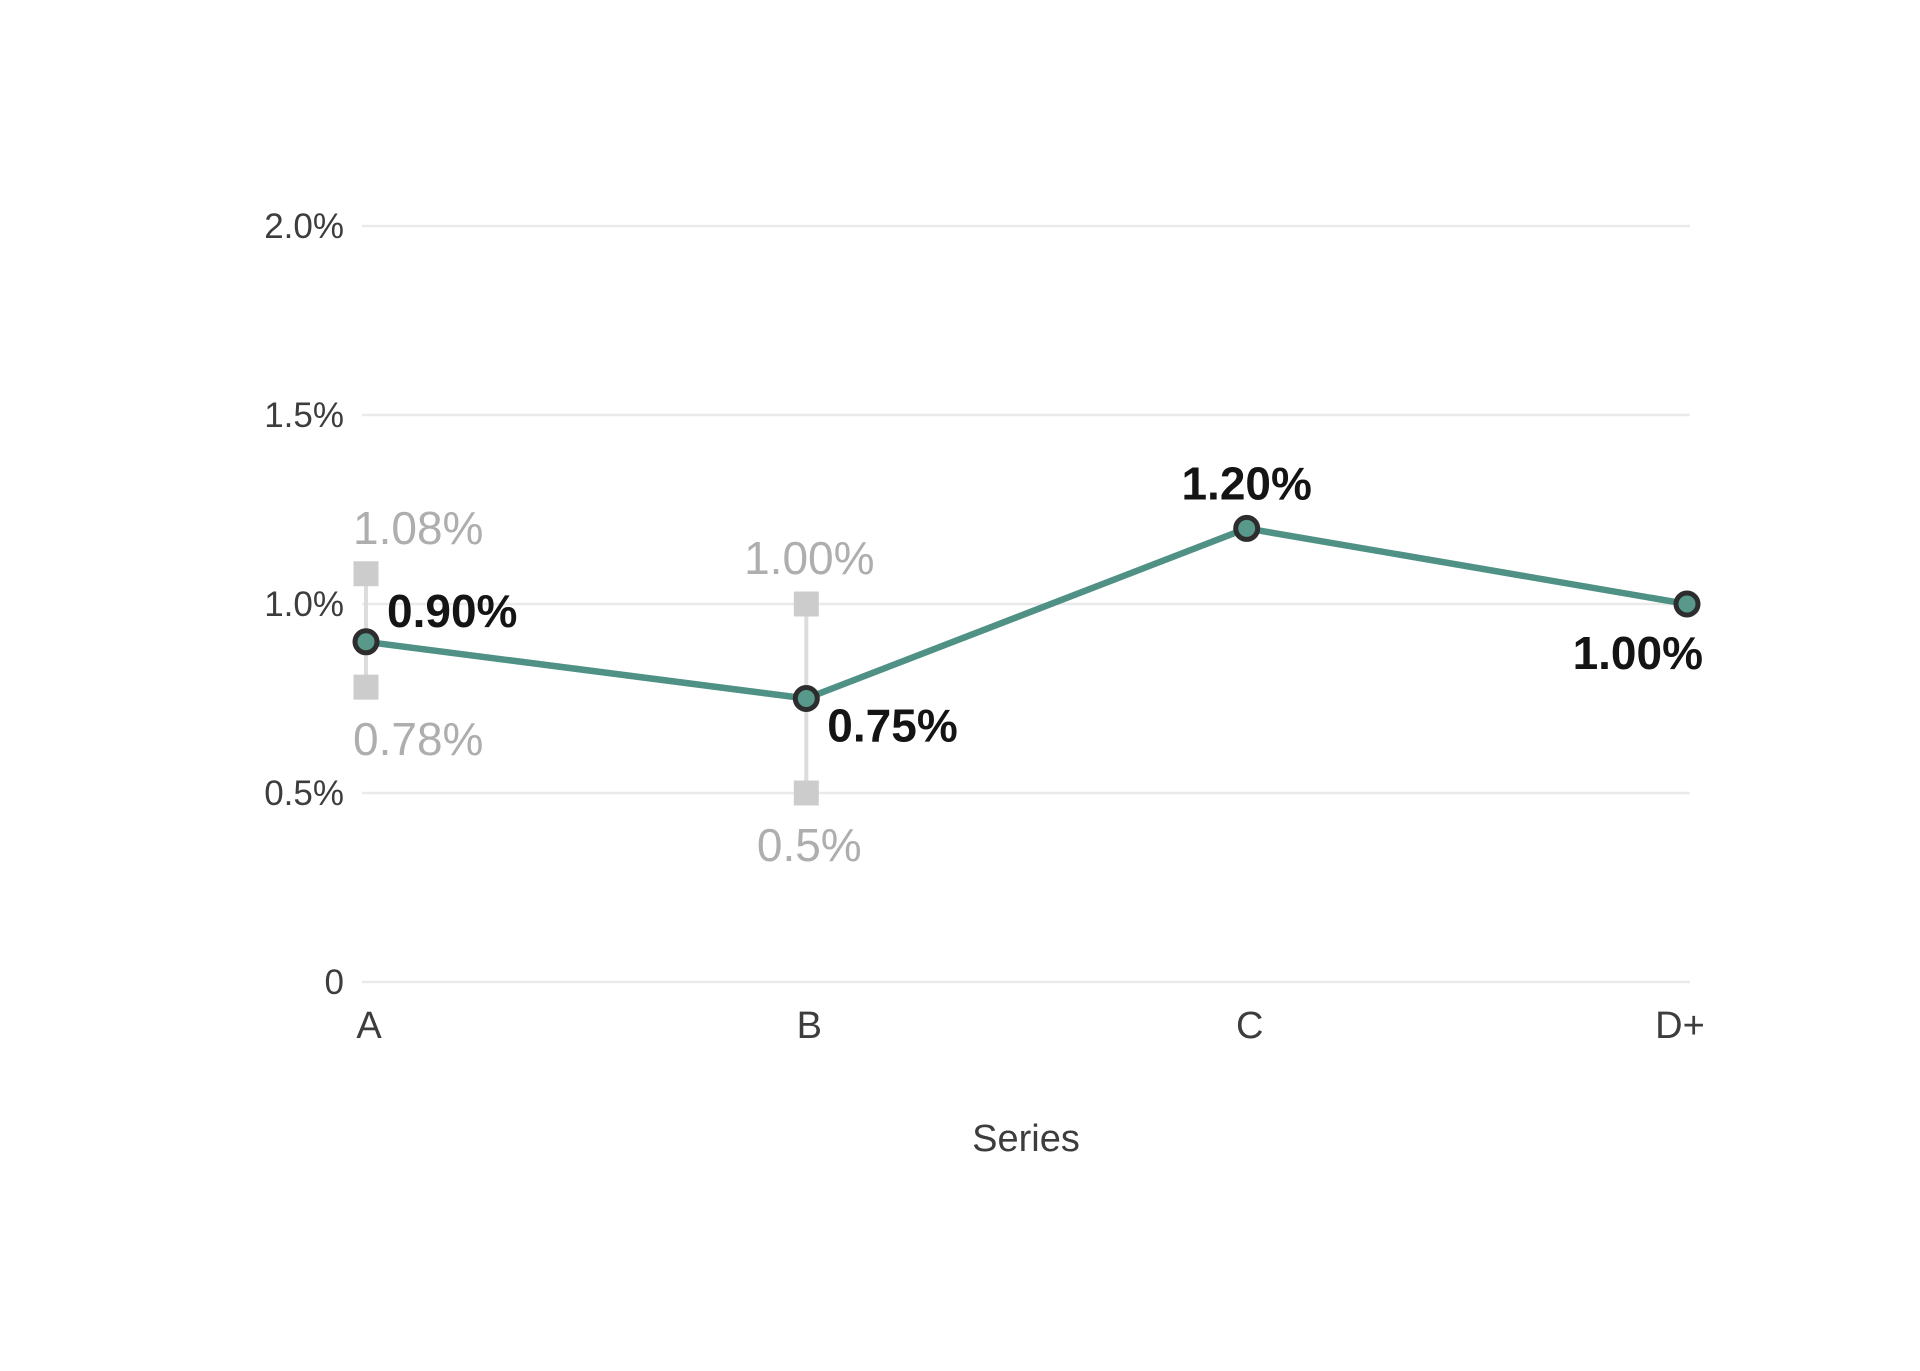 This screenshot has width=1920, height=1371. What do you see at coordinates (806, 698) in the screenshot?
I see `data-point-b` at bounding box center [806, 698].